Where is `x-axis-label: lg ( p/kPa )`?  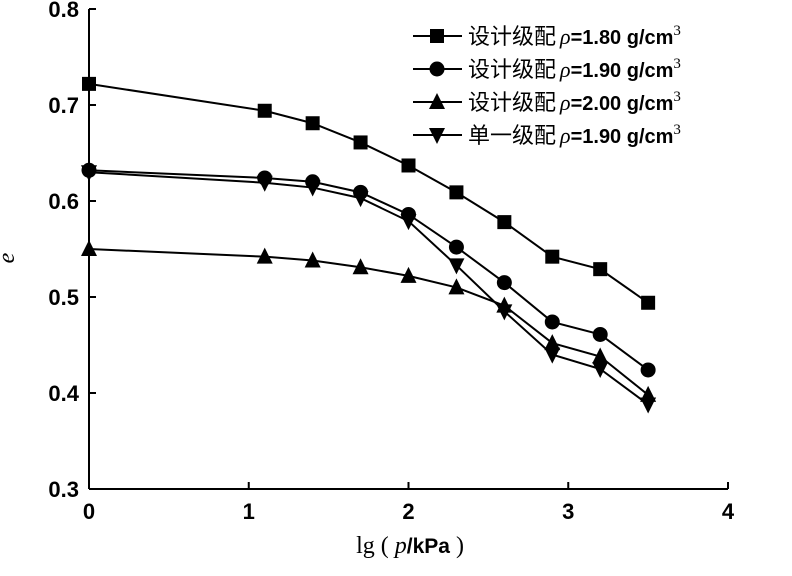 x-axis-label: lg ( p/kPa ) is located at coordinates (410, 546).